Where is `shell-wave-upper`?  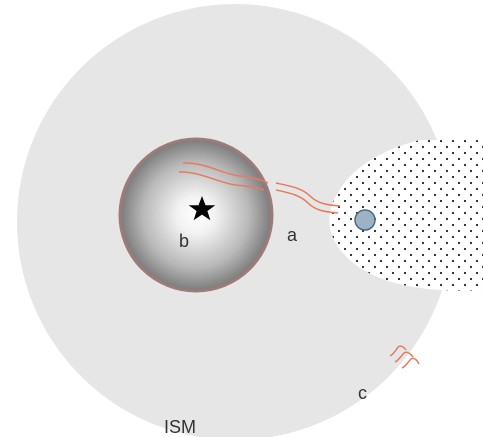 shell-wave-upper is located at coordinates (308, 194).